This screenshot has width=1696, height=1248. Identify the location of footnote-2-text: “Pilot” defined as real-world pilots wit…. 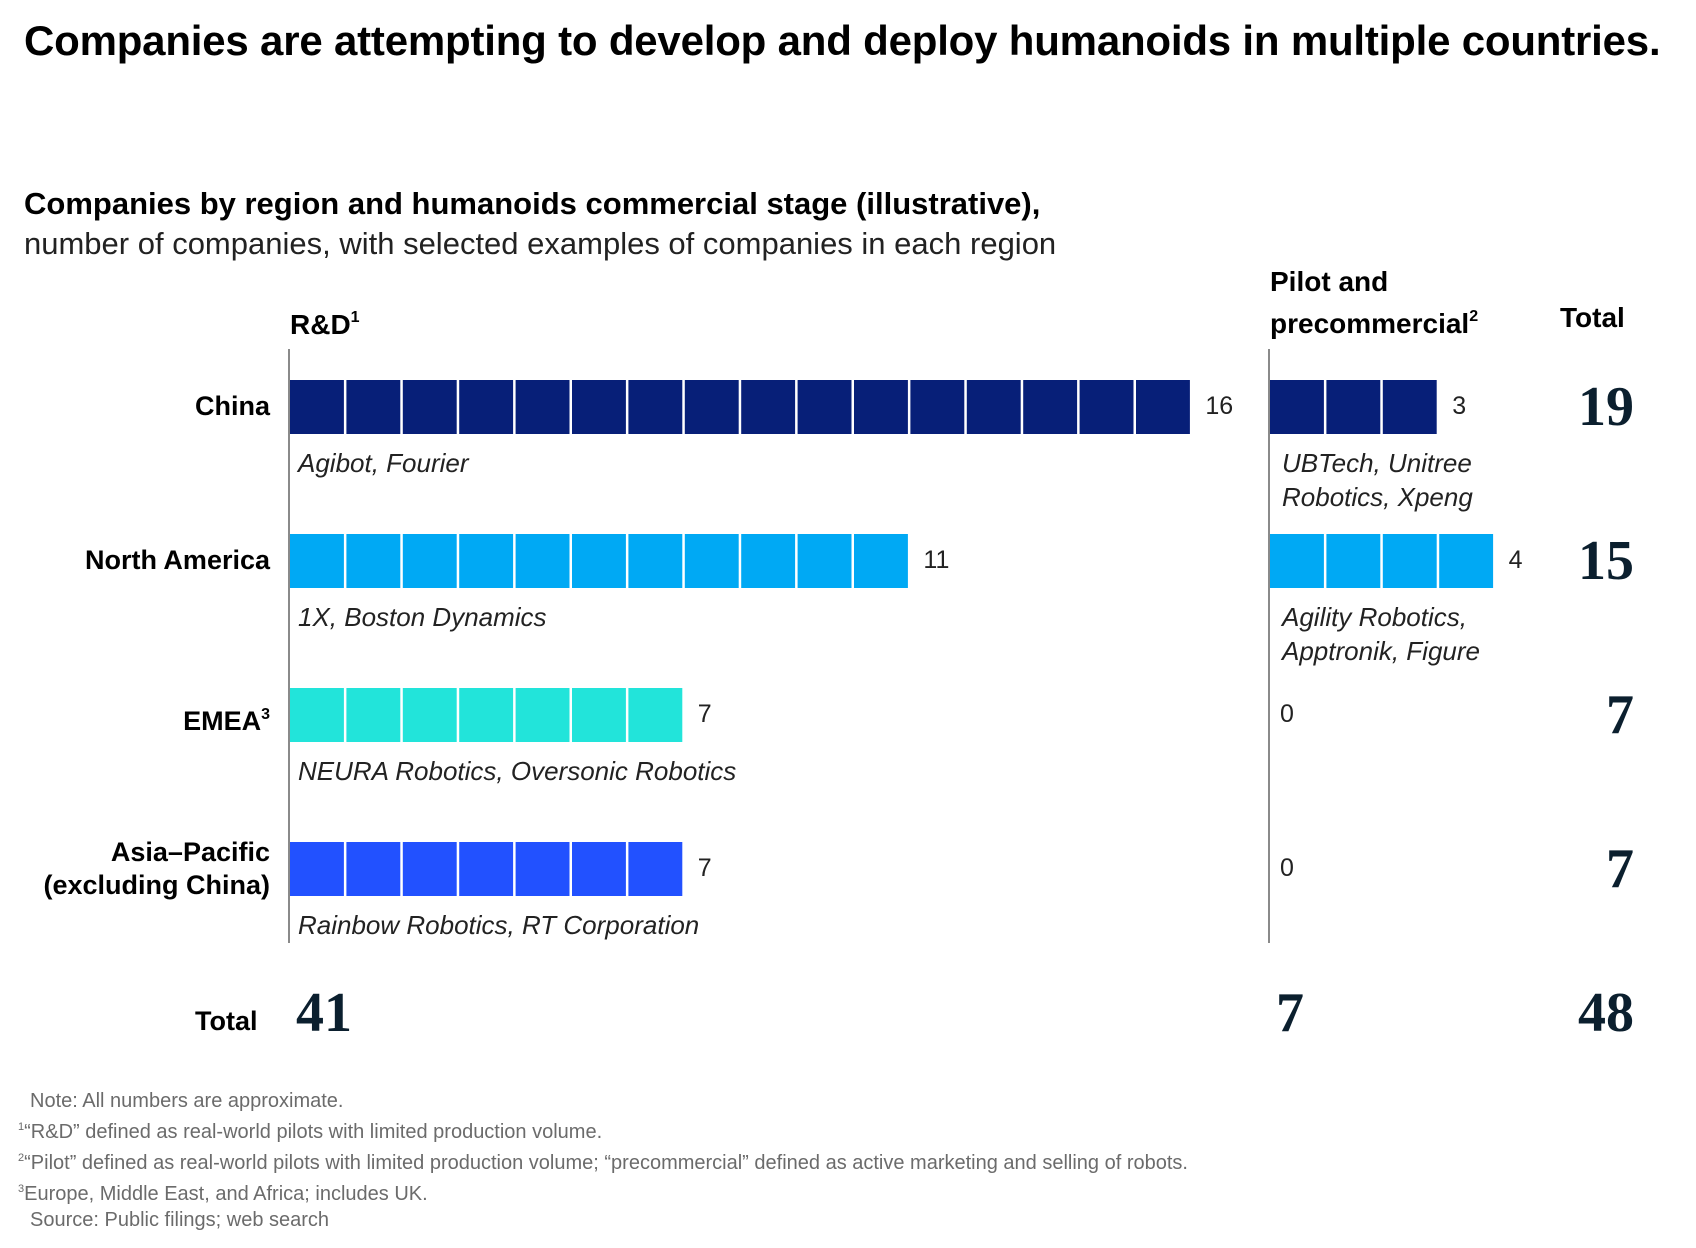
(606, 1163).